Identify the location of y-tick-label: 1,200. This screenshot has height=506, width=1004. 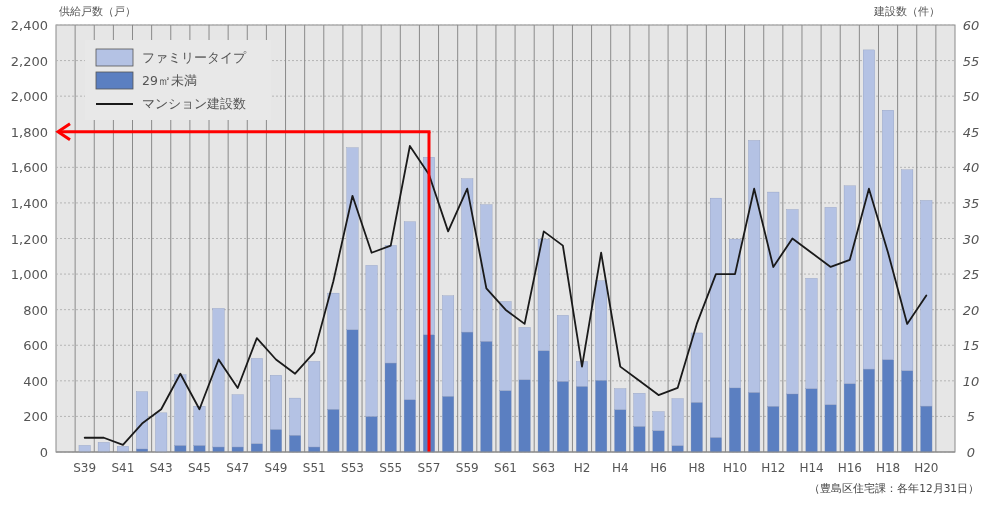
(29, 239).